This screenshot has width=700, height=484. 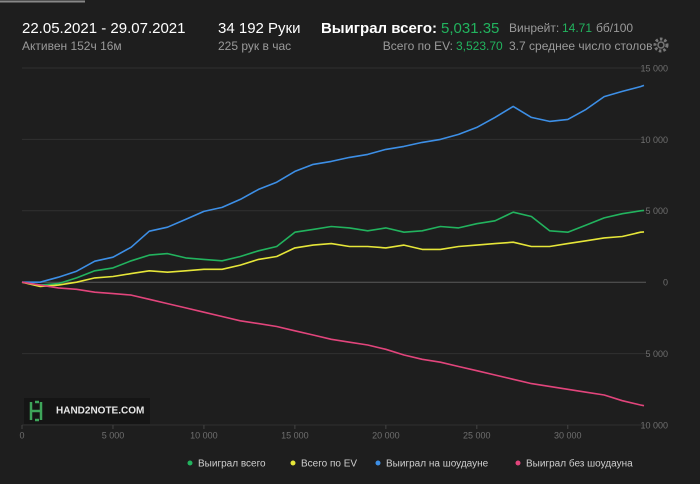 What do you see at coordinates (21, 435) in the screenshot?
I see `x-tick-label: 0` at bounding box center [21, 435].